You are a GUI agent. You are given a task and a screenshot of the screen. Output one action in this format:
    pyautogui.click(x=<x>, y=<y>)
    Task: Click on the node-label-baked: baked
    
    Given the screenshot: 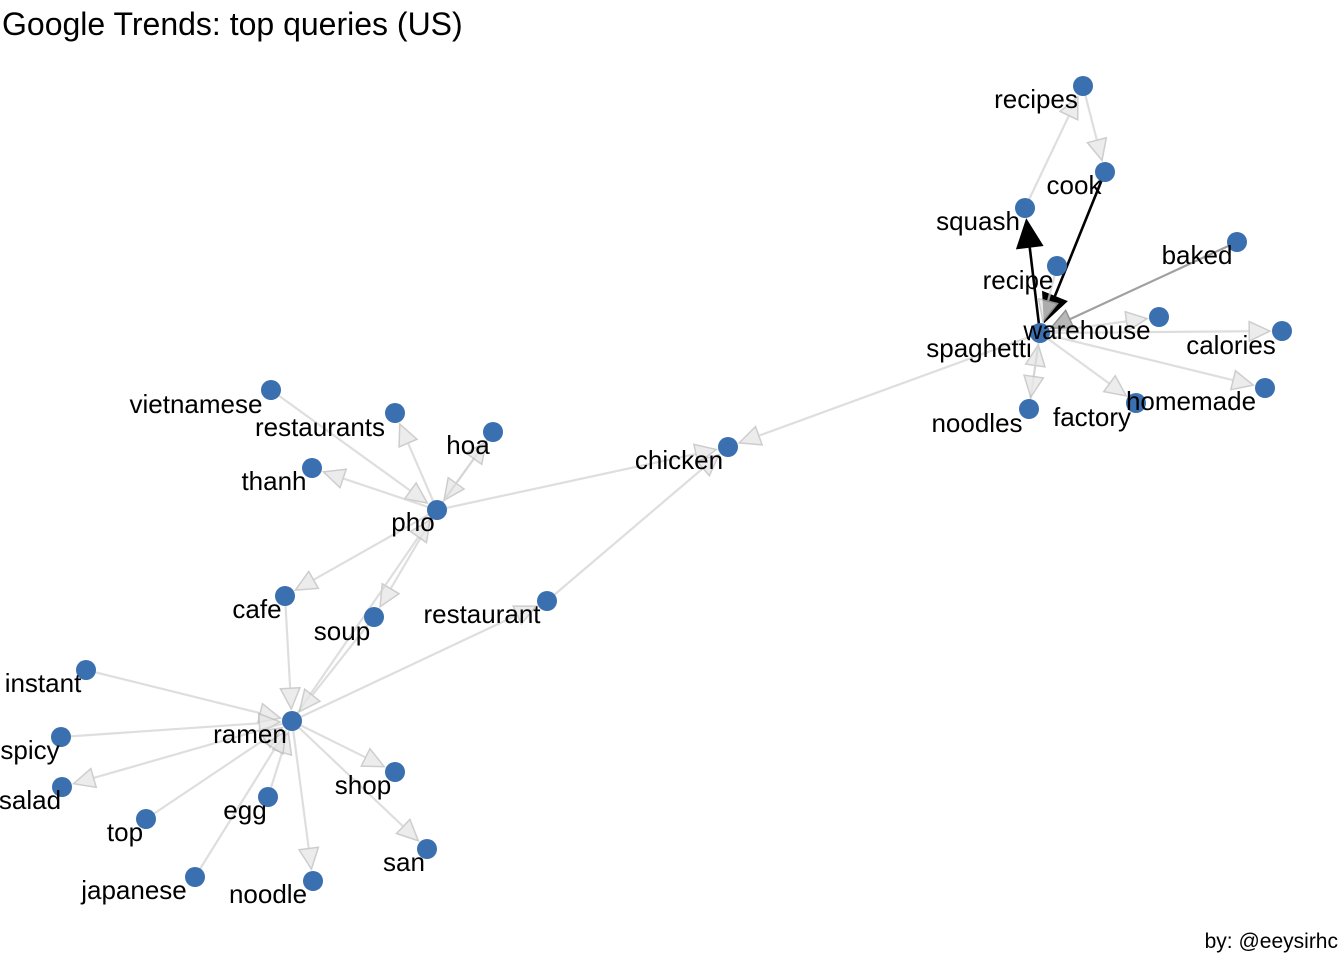 What is the action you would take?
    pyautogui.click(x=1197, y=255)
    